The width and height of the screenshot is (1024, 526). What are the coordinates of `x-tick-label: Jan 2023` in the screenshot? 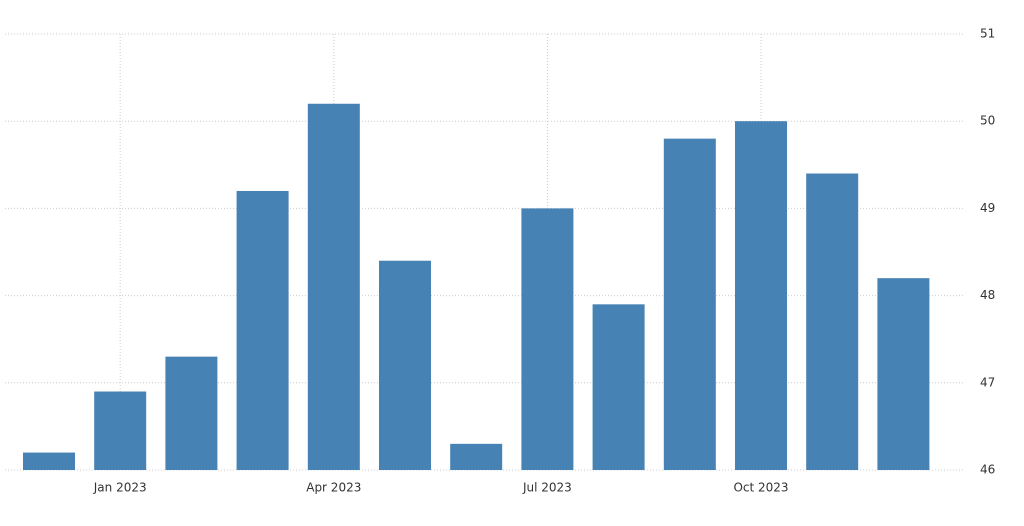 It's located at (120, 488).